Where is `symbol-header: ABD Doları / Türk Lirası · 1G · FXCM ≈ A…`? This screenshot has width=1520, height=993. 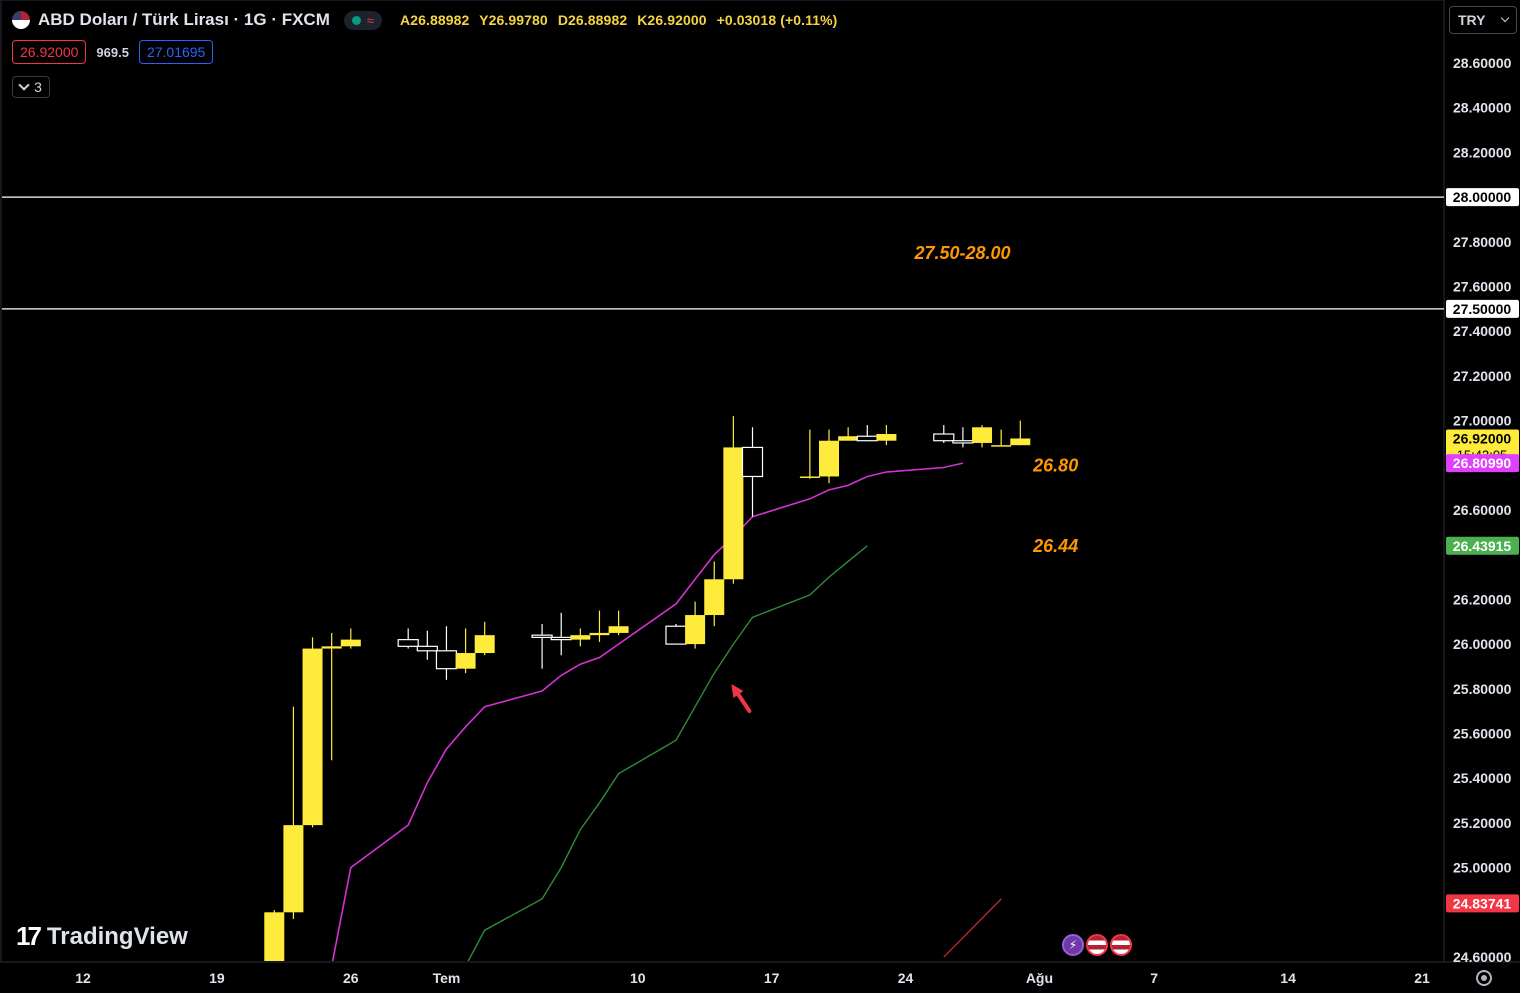 symbol-header: ABD Doları / Türk Lirası · 1G · FXCM ≈ A… is located at coordinates (427, 20).